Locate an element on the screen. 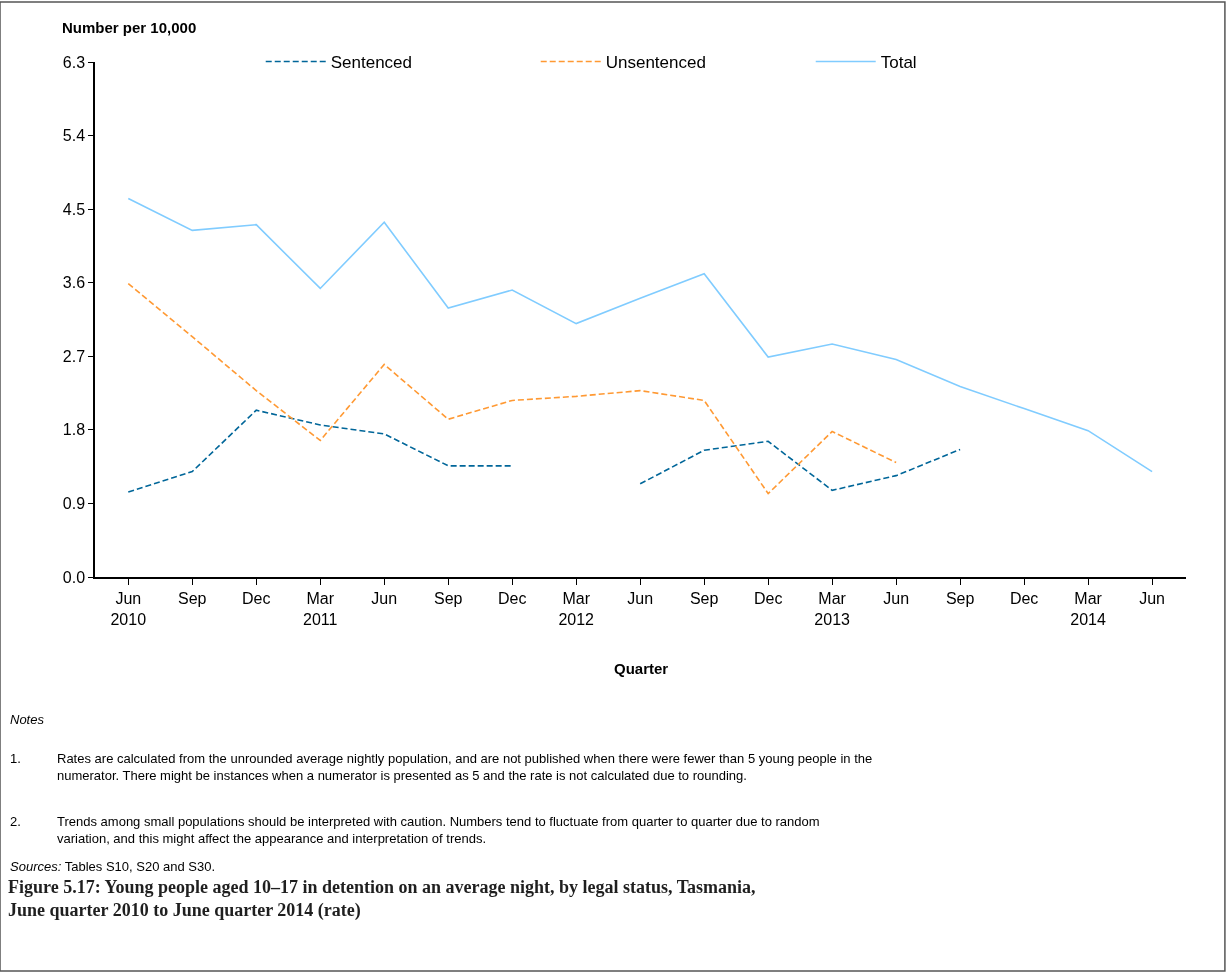 This screenshot has width=1226, height=973. source-note: Sources: Tables S10, S20 and S30. is located at coordinates (113, 866).